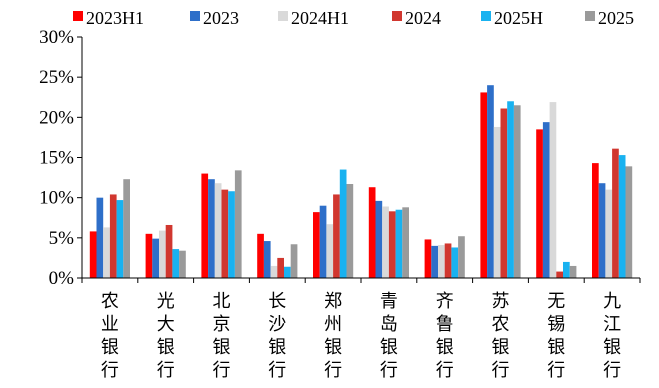 The width and height of the screenshot is (659, 388). Describe the element at coordinates (590, 16) in the screenshot. I see `legend-swatch-2025` at that location.